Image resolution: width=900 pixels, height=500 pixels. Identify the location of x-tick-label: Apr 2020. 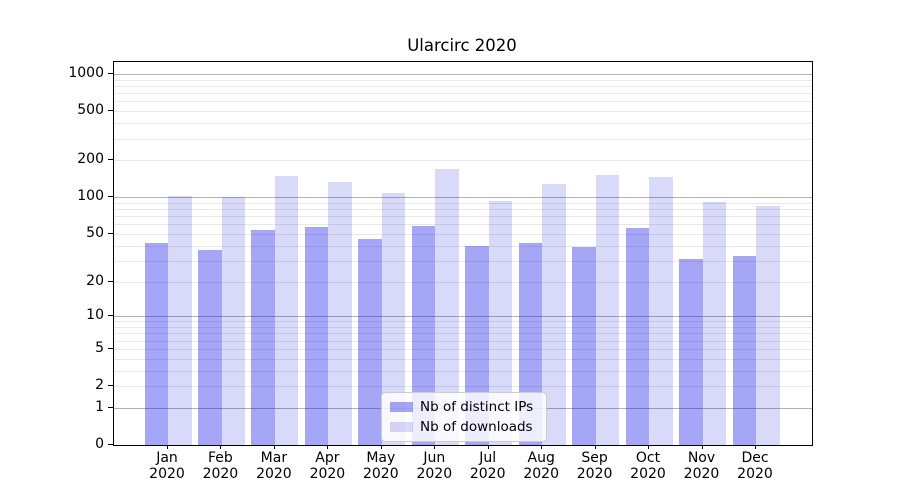
(327, 466).